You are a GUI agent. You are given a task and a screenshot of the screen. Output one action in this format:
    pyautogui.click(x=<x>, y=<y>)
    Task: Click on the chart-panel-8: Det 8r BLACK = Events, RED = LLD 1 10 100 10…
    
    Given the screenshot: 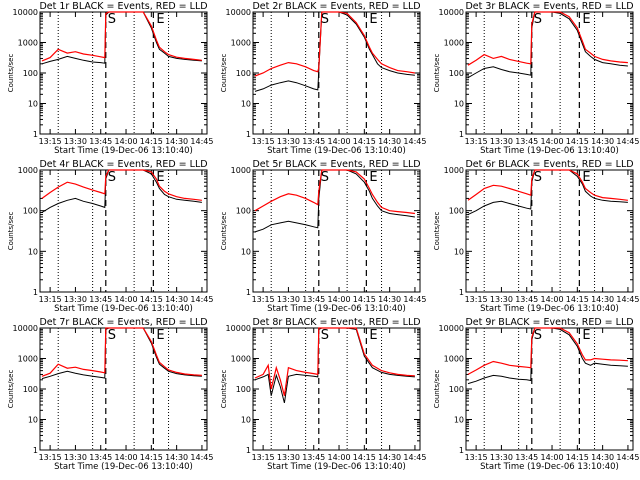 What is the action you would take?
    pyautogui.click(x=323, y=394)
    